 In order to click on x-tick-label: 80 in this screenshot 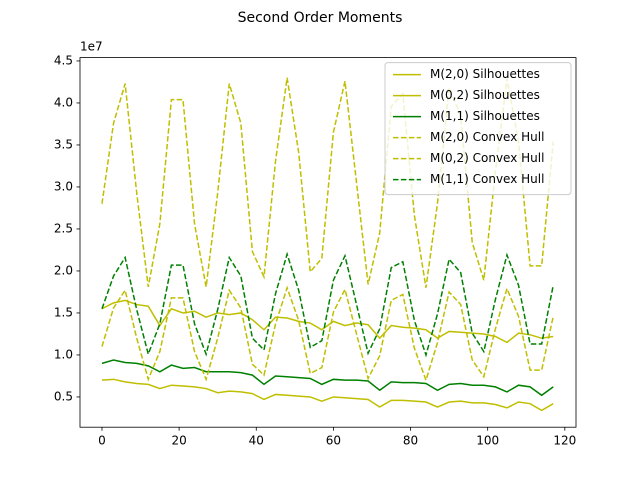, I will do `click(410, 441)`.